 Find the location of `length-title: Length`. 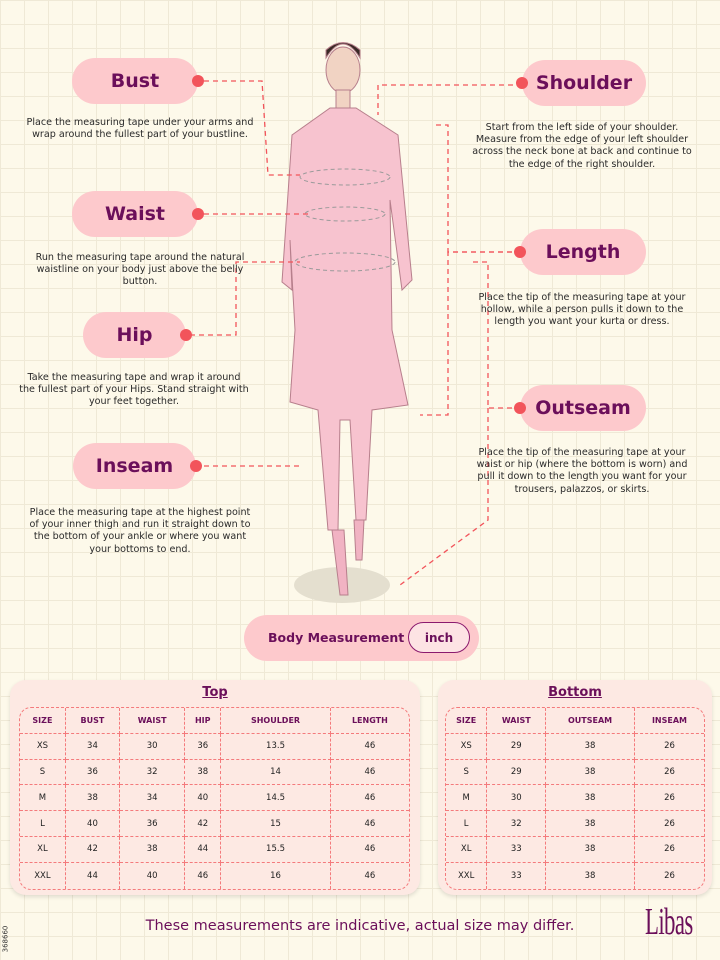

length-title: Length is located at coordinates (583, 252).